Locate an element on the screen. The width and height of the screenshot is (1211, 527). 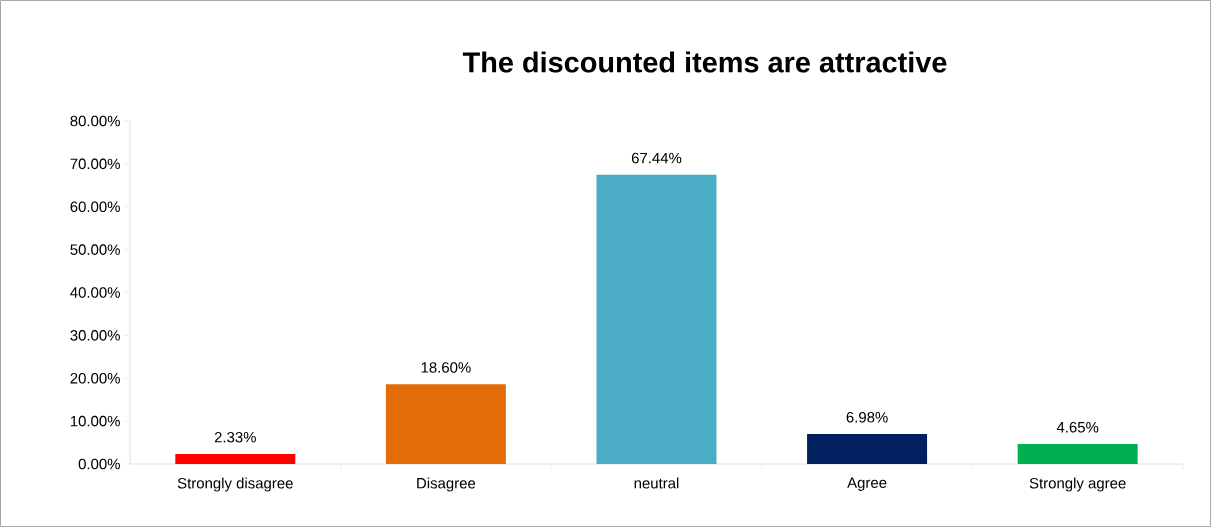
y-tick-label: 20.00% is located at coordinates (95, 378).